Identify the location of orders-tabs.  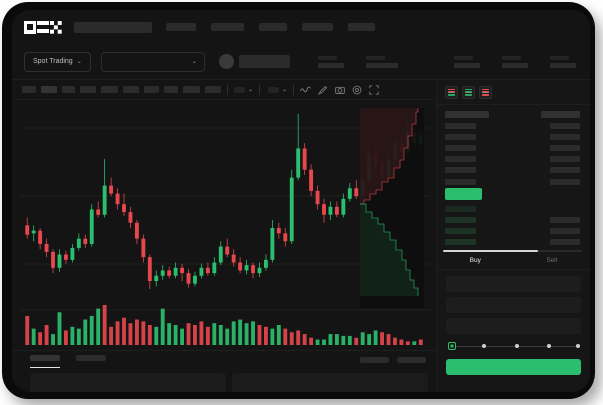
(224, 359).